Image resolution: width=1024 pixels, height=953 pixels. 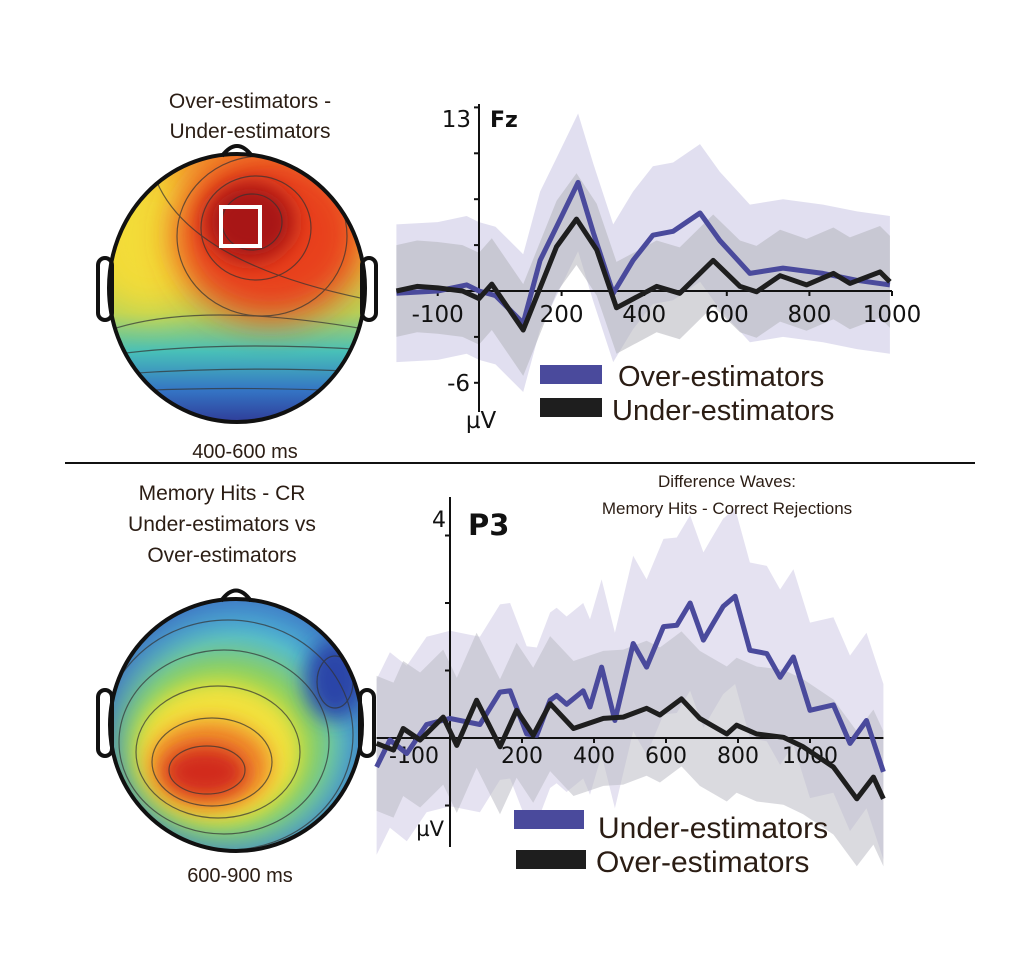 I want to click on topomap-time-window: 400-600 ms, so click(x=245, y=452).